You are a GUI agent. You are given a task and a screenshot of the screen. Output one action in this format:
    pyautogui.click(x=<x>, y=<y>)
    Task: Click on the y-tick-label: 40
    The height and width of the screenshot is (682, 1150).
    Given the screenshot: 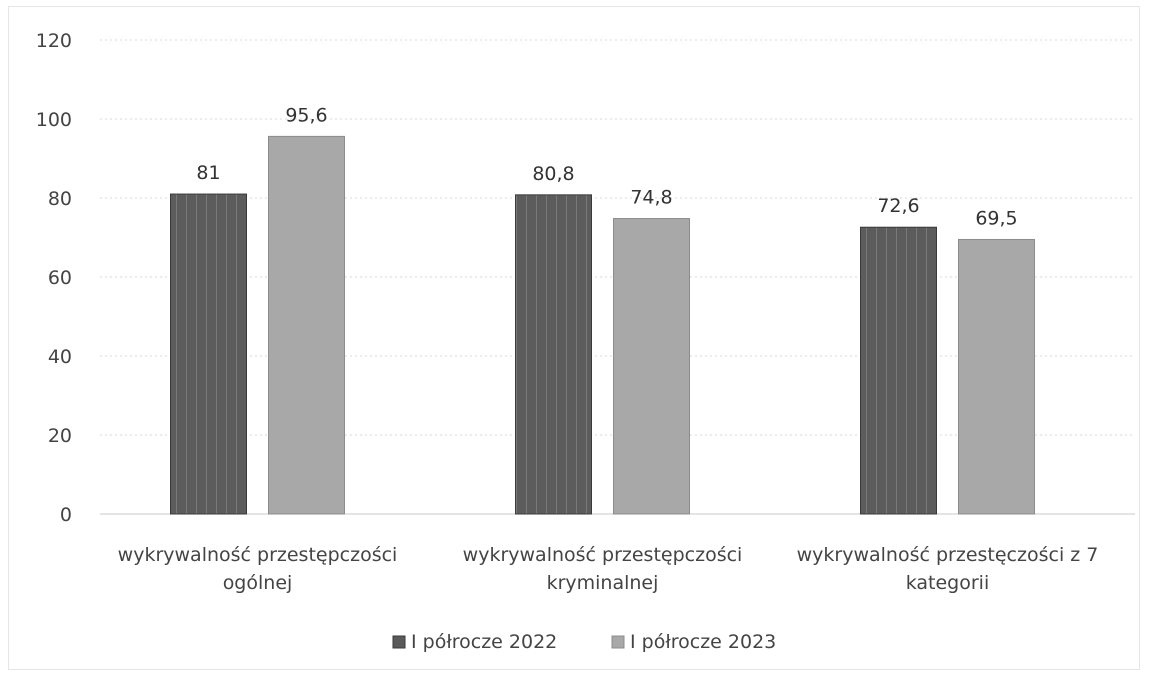 What is the action you would take?
    pyautogui.click(x=60, y=357)
    